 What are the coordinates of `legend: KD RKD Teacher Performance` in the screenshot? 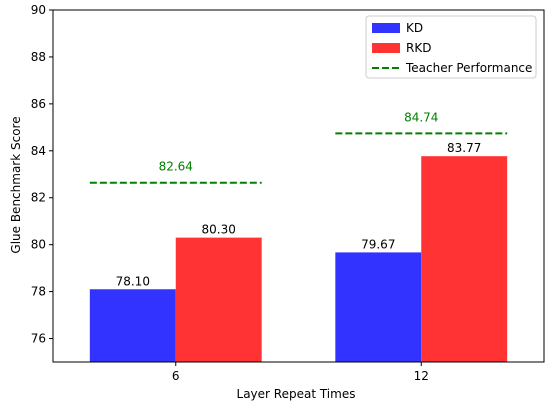 It's located at (451, 47).